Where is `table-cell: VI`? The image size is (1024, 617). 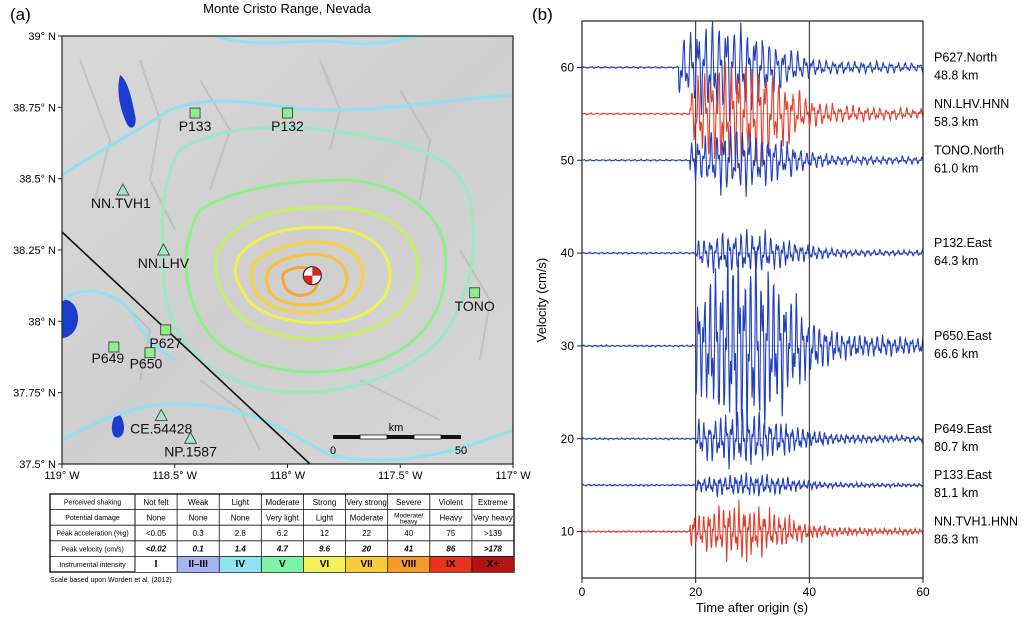
table-cell: VI is located at coordinates (325, 564).